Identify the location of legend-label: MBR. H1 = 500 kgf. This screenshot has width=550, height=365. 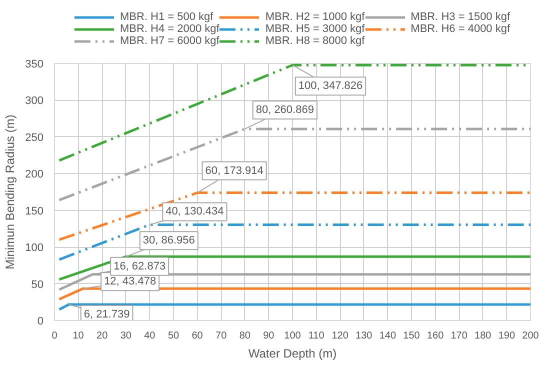
(167, 17).